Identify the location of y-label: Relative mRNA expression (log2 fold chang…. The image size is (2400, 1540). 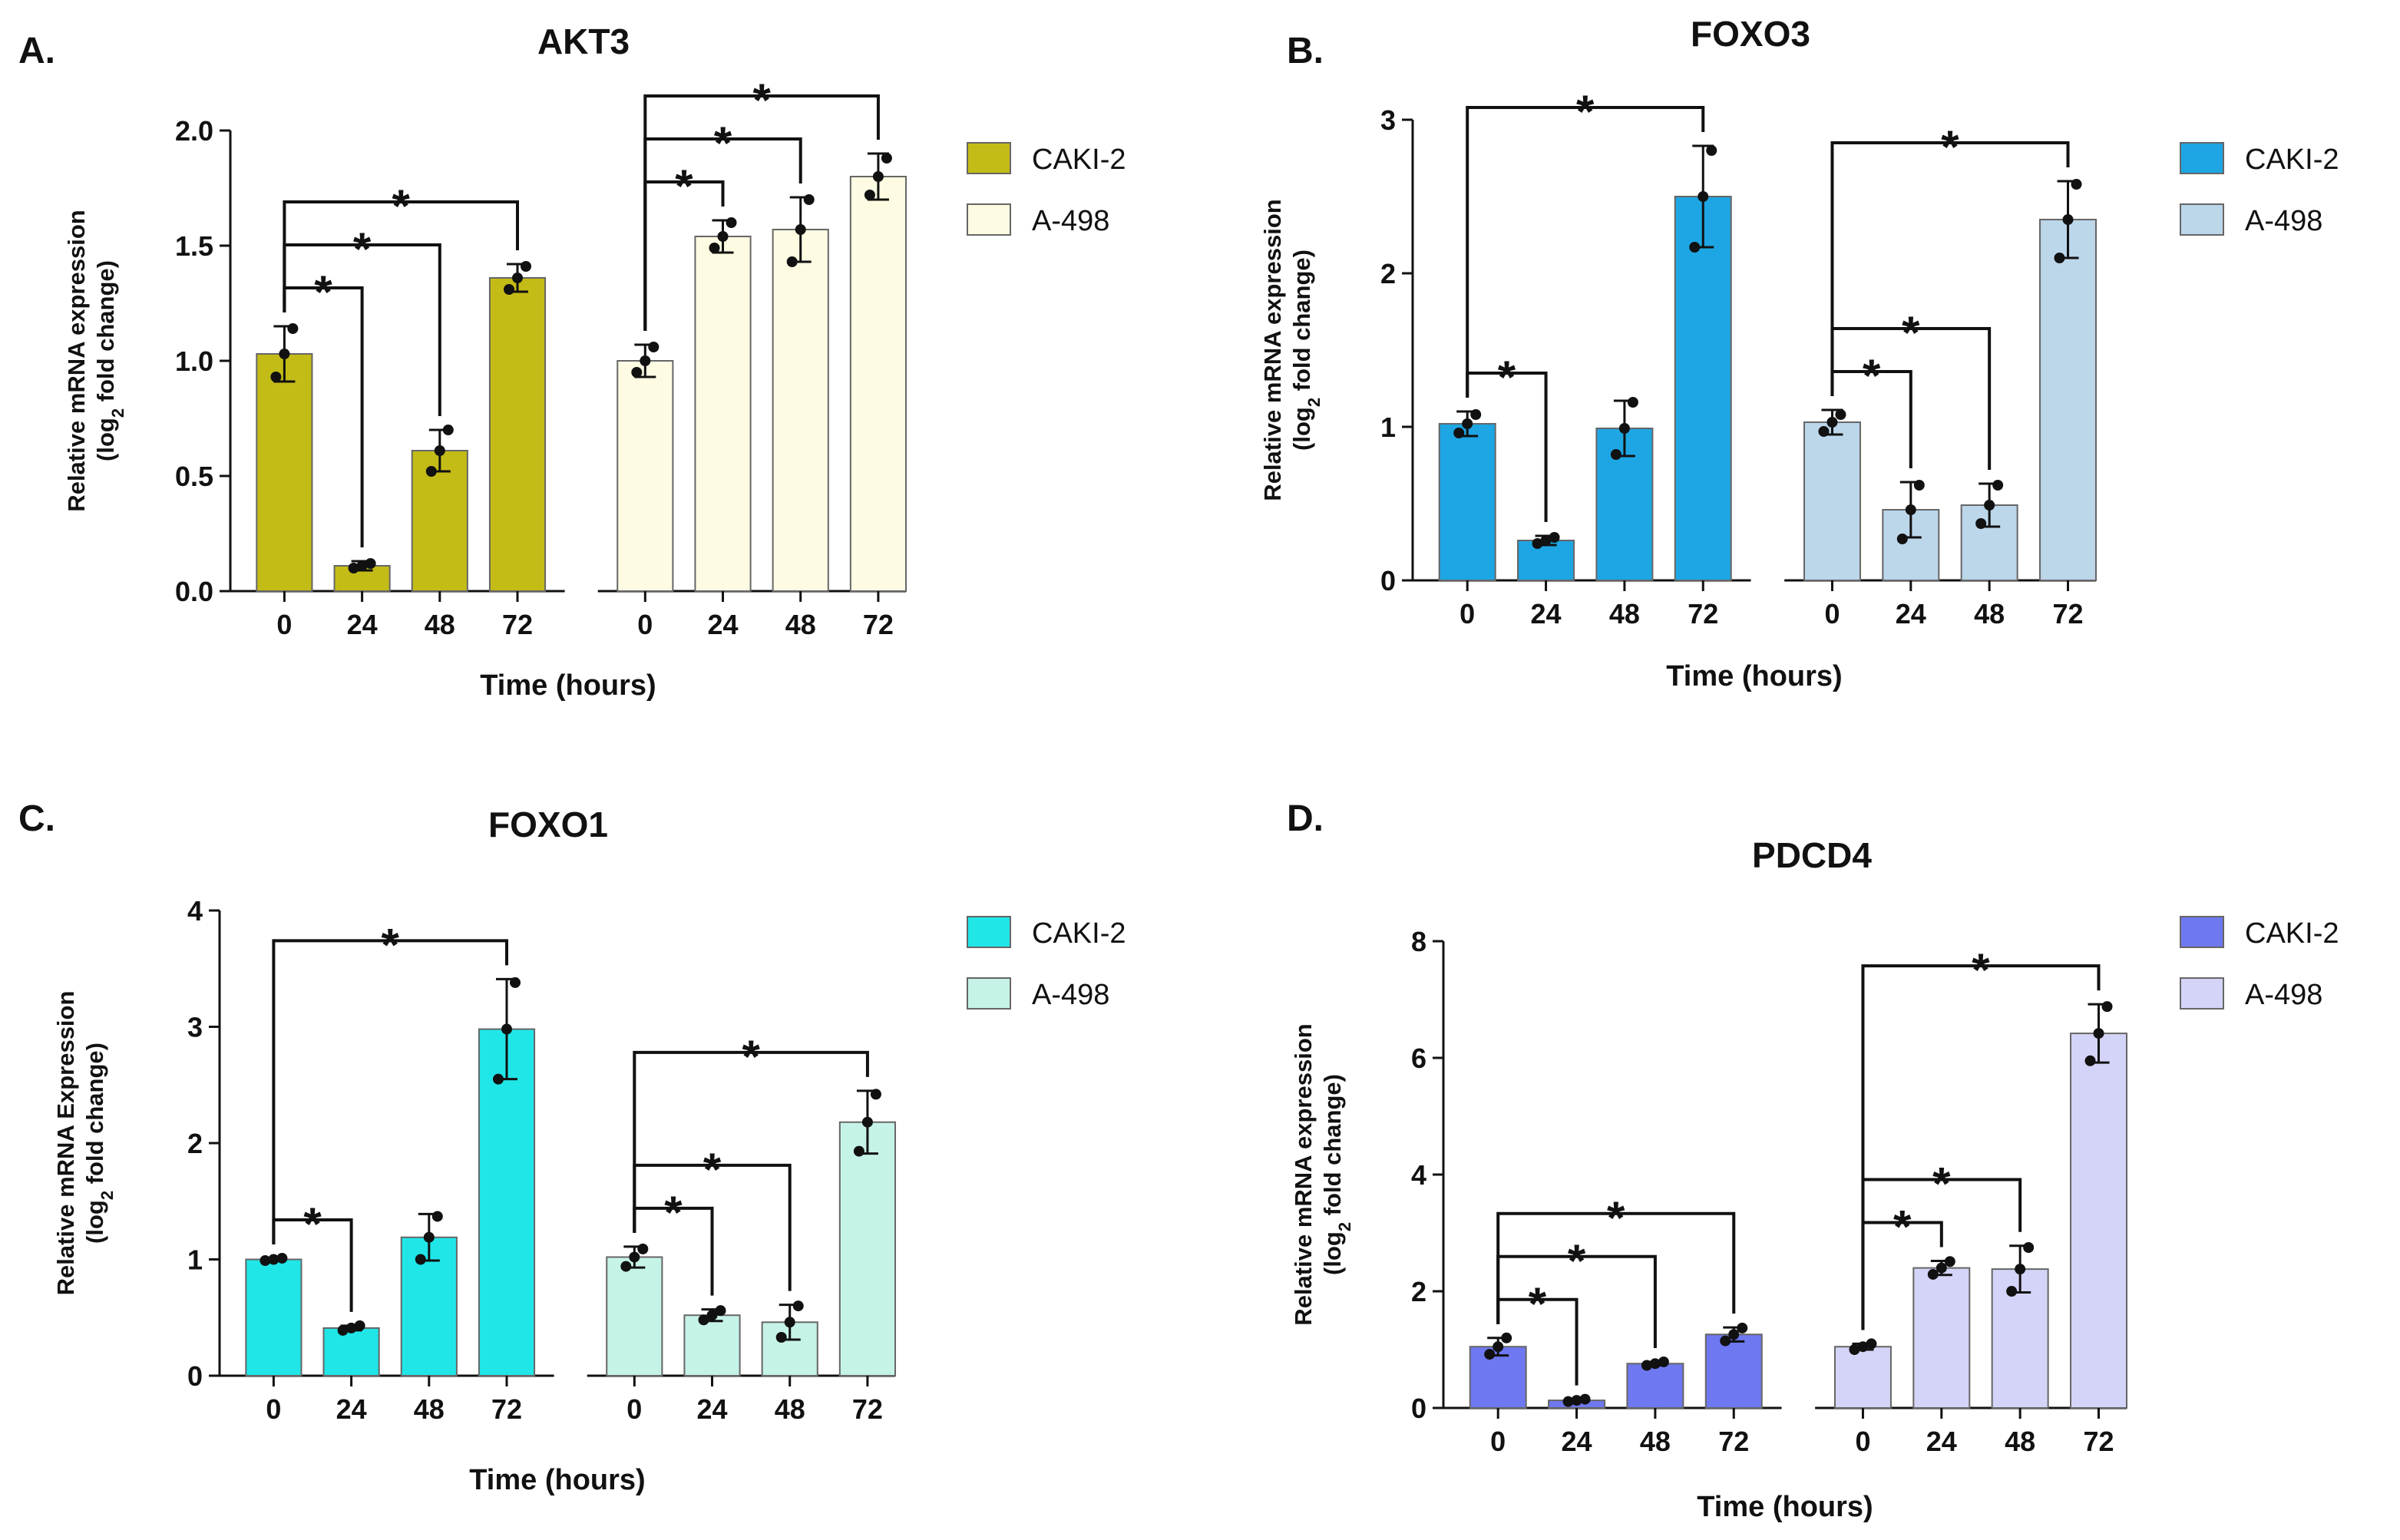
(1322, 1174).